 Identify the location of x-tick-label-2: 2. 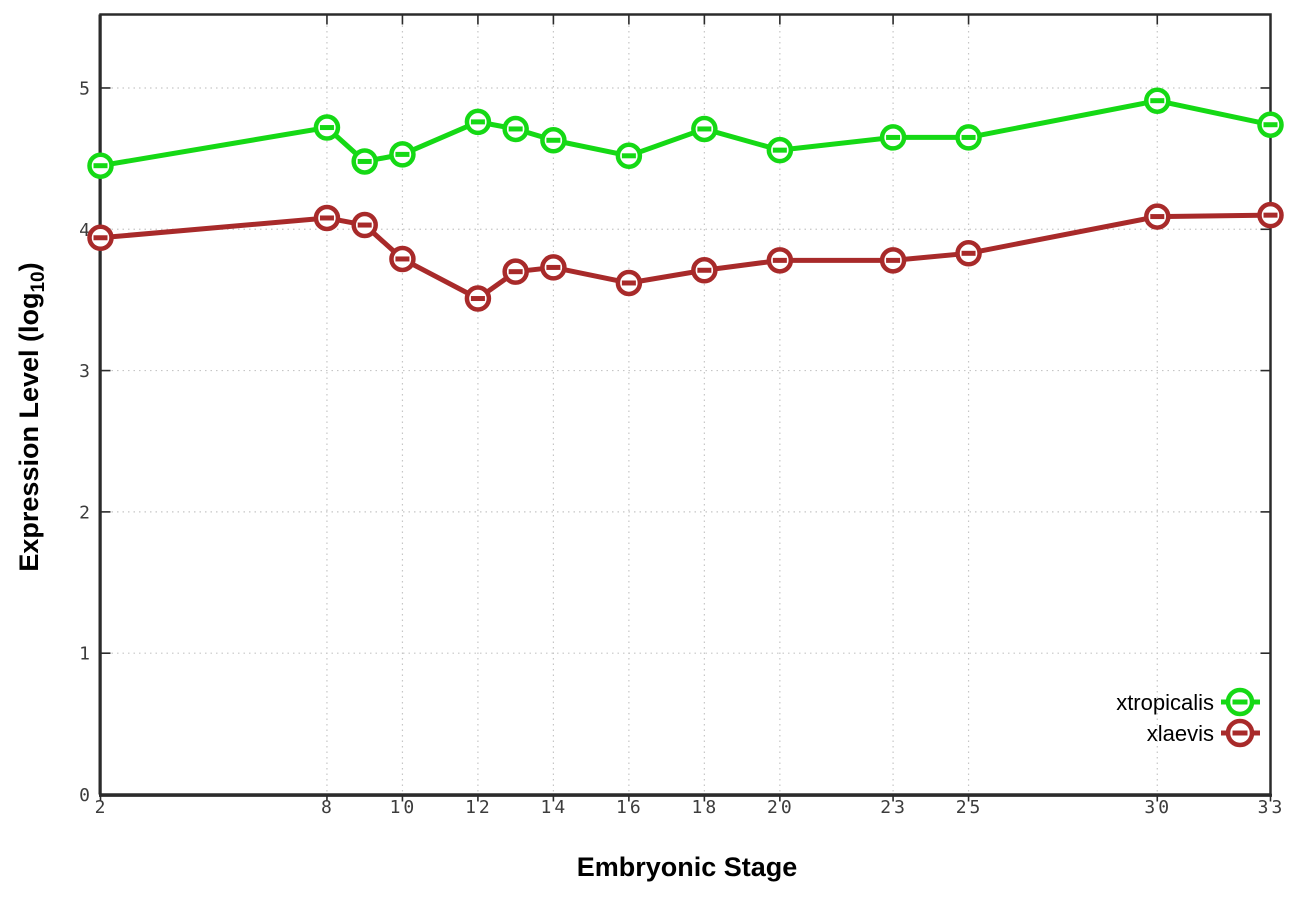
(102, 807).